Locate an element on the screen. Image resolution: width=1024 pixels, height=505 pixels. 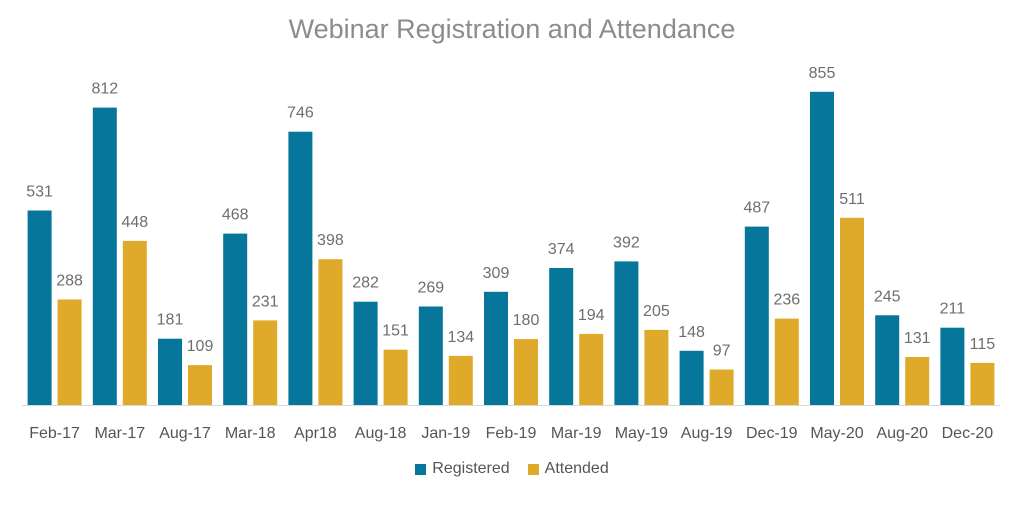
data-label-registered-4: 746 is located at coordinates (300, 113).